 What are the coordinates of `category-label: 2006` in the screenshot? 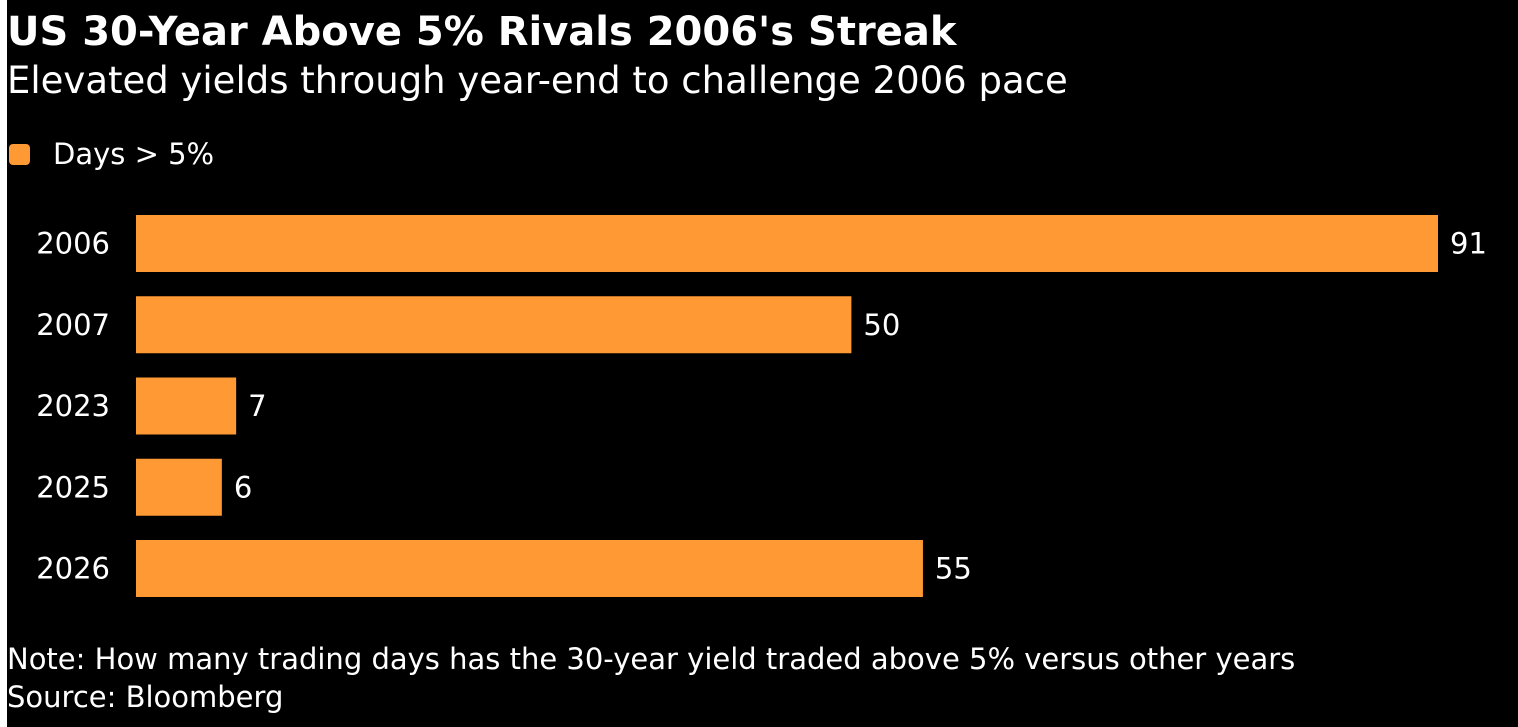 It's located at (73, 244).